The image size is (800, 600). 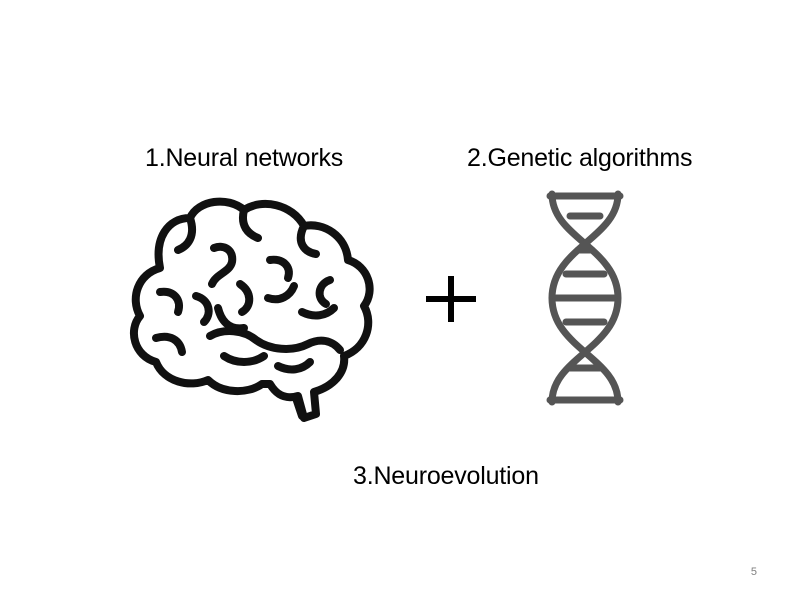 I want to click on page-number: 5, so click(x=753, y=572).